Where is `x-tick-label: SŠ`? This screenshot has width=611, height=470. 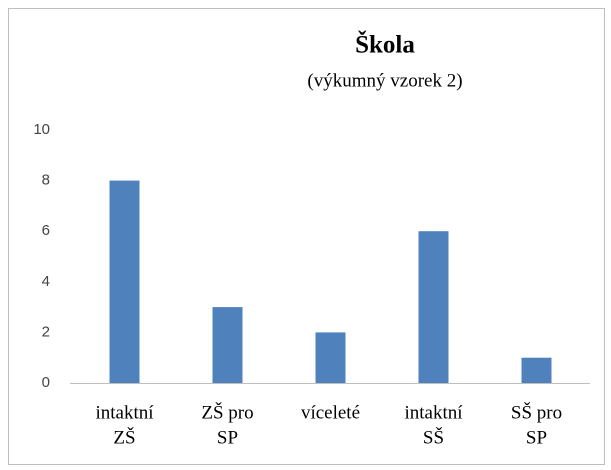 x-tick-label: SŠ is located at coordinates (433, 437).